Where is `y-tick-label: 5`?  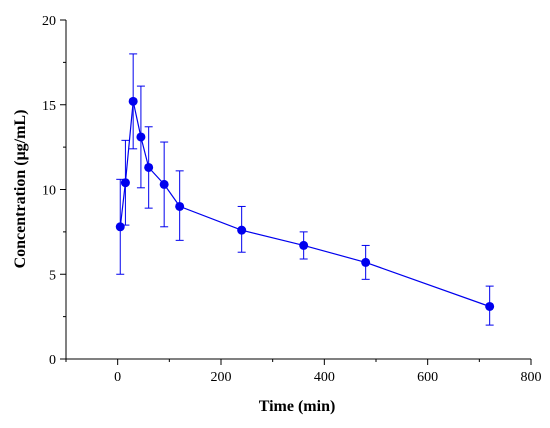
y-tick-label: 5 is located at coordinates (52, 275).